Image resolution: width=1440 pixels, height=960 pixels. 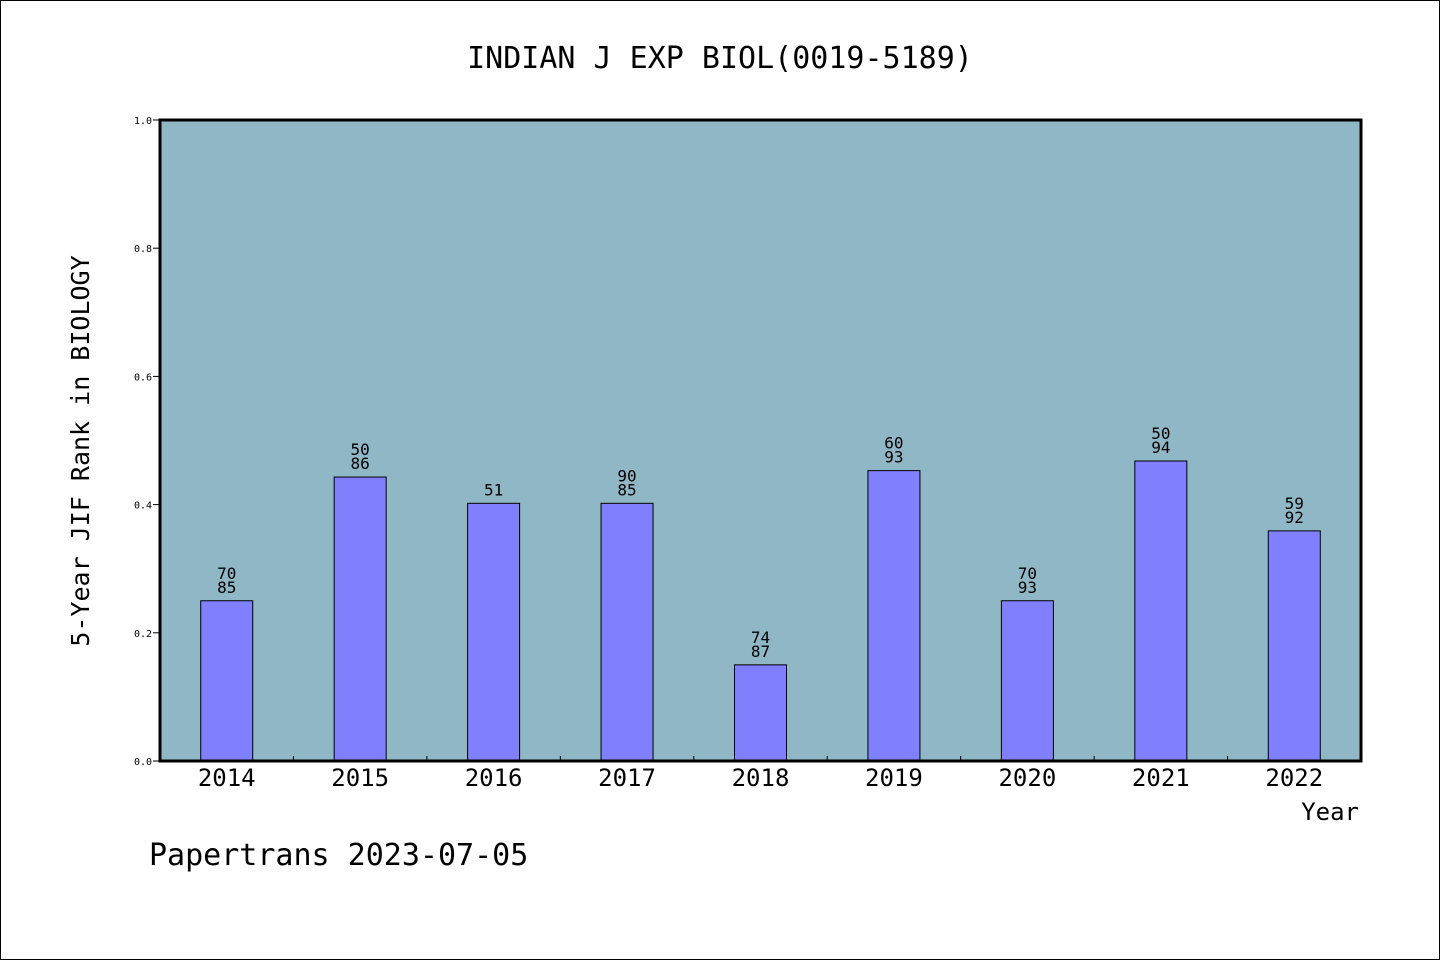 What do you see at coordinates (360, 619) in the screenshot?
I see `bar-2015` at bounding box center [360, 619].